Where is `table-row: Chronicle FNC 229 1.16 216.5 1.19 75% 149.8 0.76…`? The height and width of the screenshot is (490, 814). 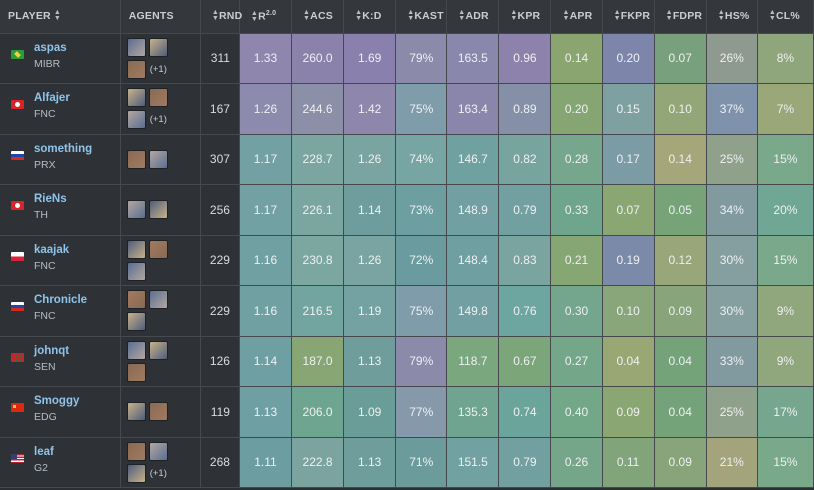
table-row: Chronicle FNC 229 1.16 216.5 1.19 75% 149.8 0.76… is located at coordinates (407, 311).